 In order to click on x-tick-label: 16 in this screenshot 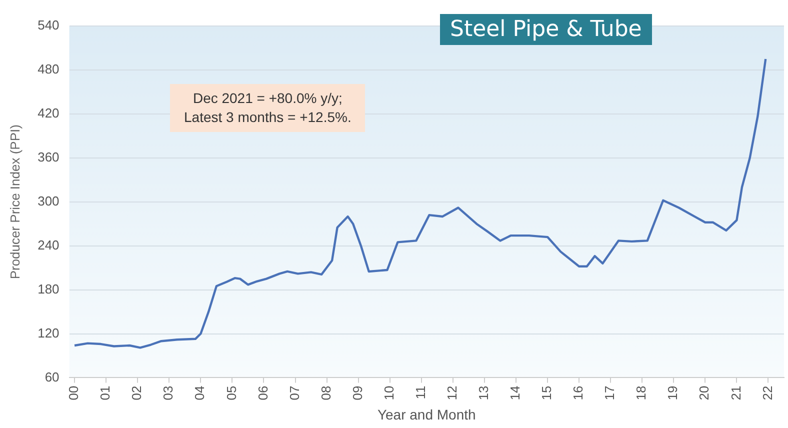, I will do `click(578, 393)`.